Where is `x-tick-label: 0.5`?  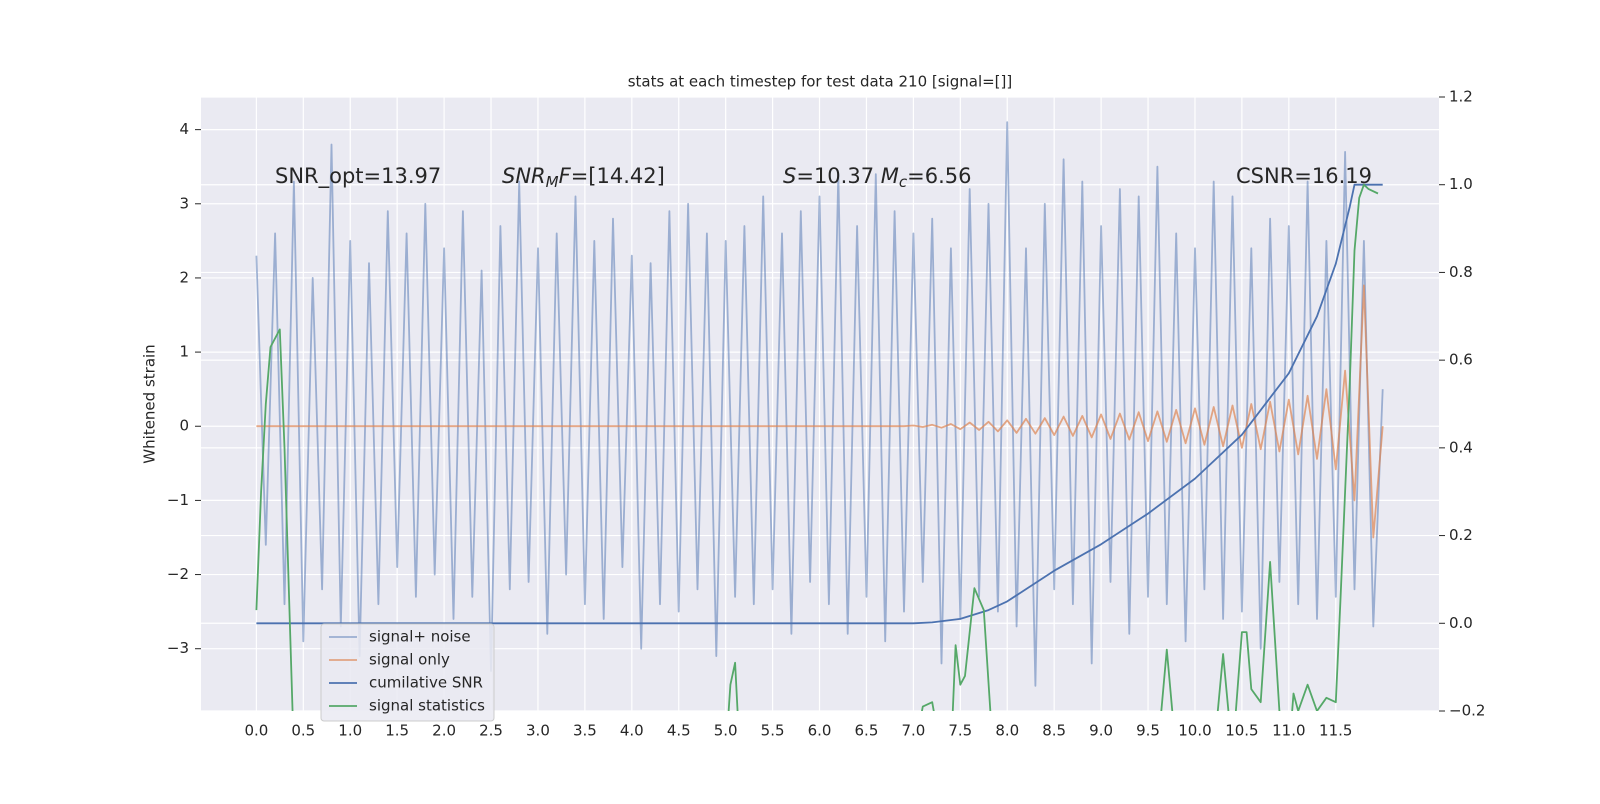 x-tick-label: 0.5 is located at coordinates (303, 731).